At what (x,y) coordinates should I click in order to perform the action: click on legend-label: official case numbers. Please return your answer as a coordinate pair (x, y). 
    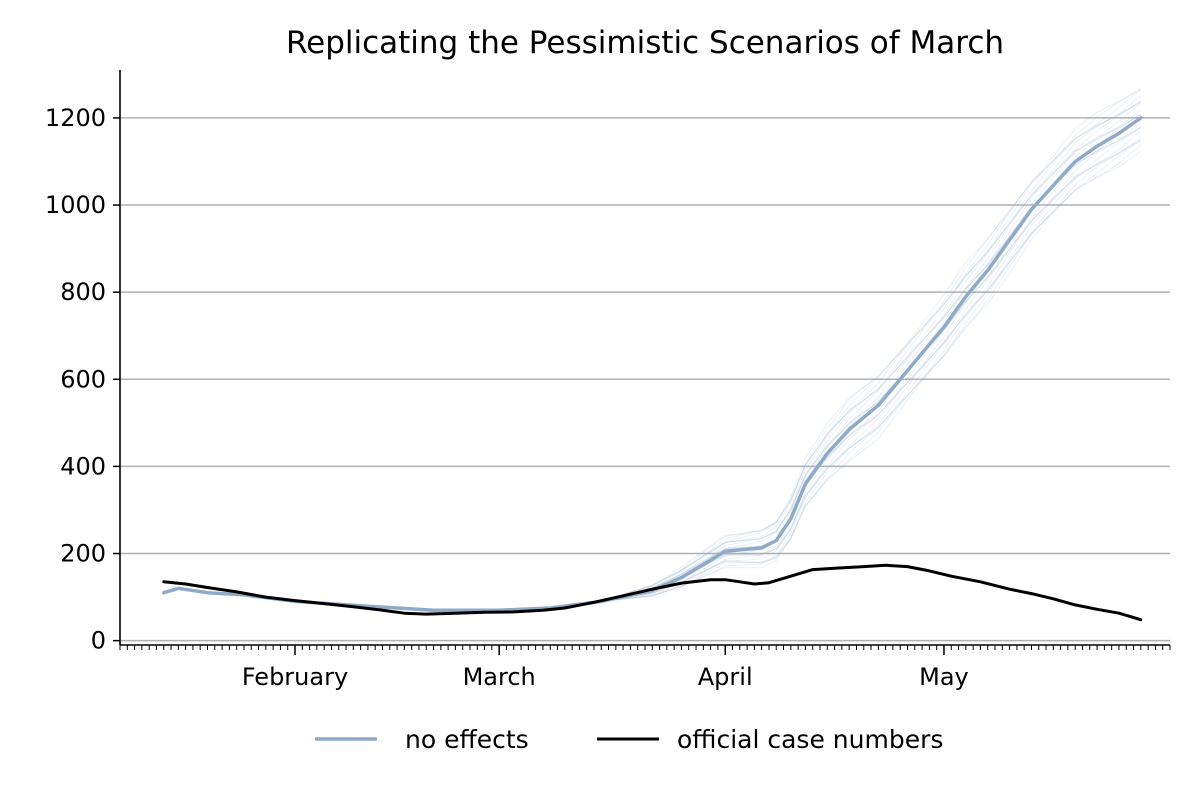
    Looking at the image, I should click on (810, 739).